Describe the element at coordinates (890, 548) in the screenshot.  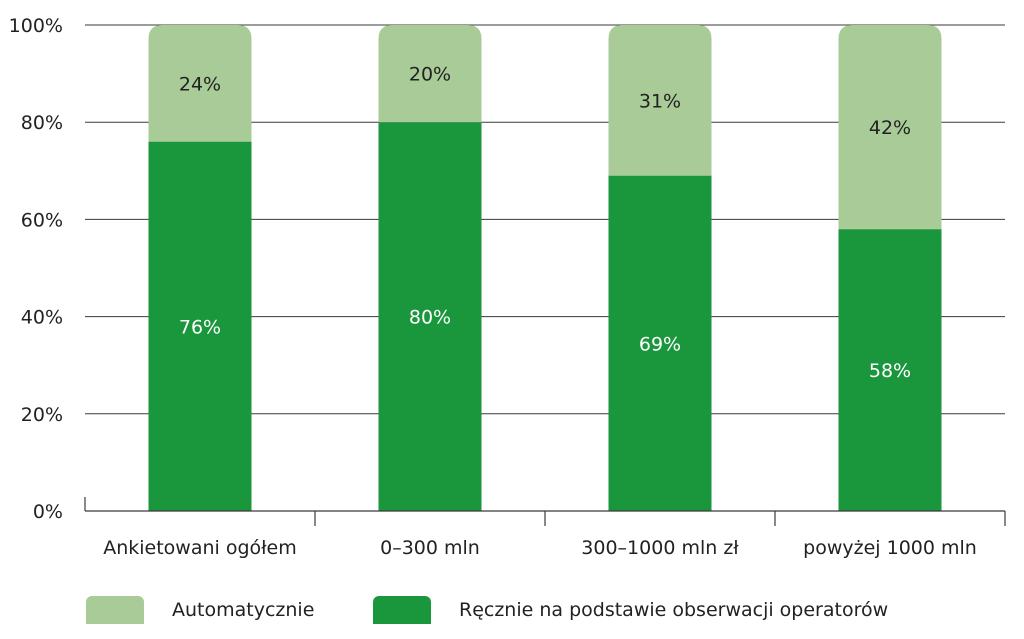
I see `x-tick-label: powyżej 1000 mln` at that location.